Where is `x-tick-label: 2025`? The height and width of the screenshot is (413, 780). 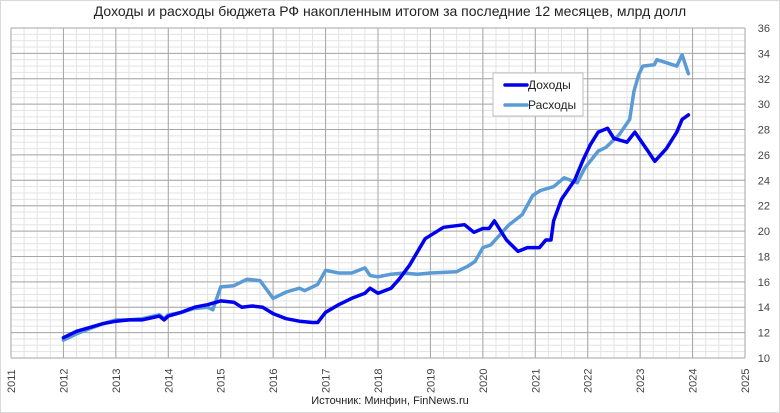 x-tick-label: 2025 is located at coordinates (746, 381).